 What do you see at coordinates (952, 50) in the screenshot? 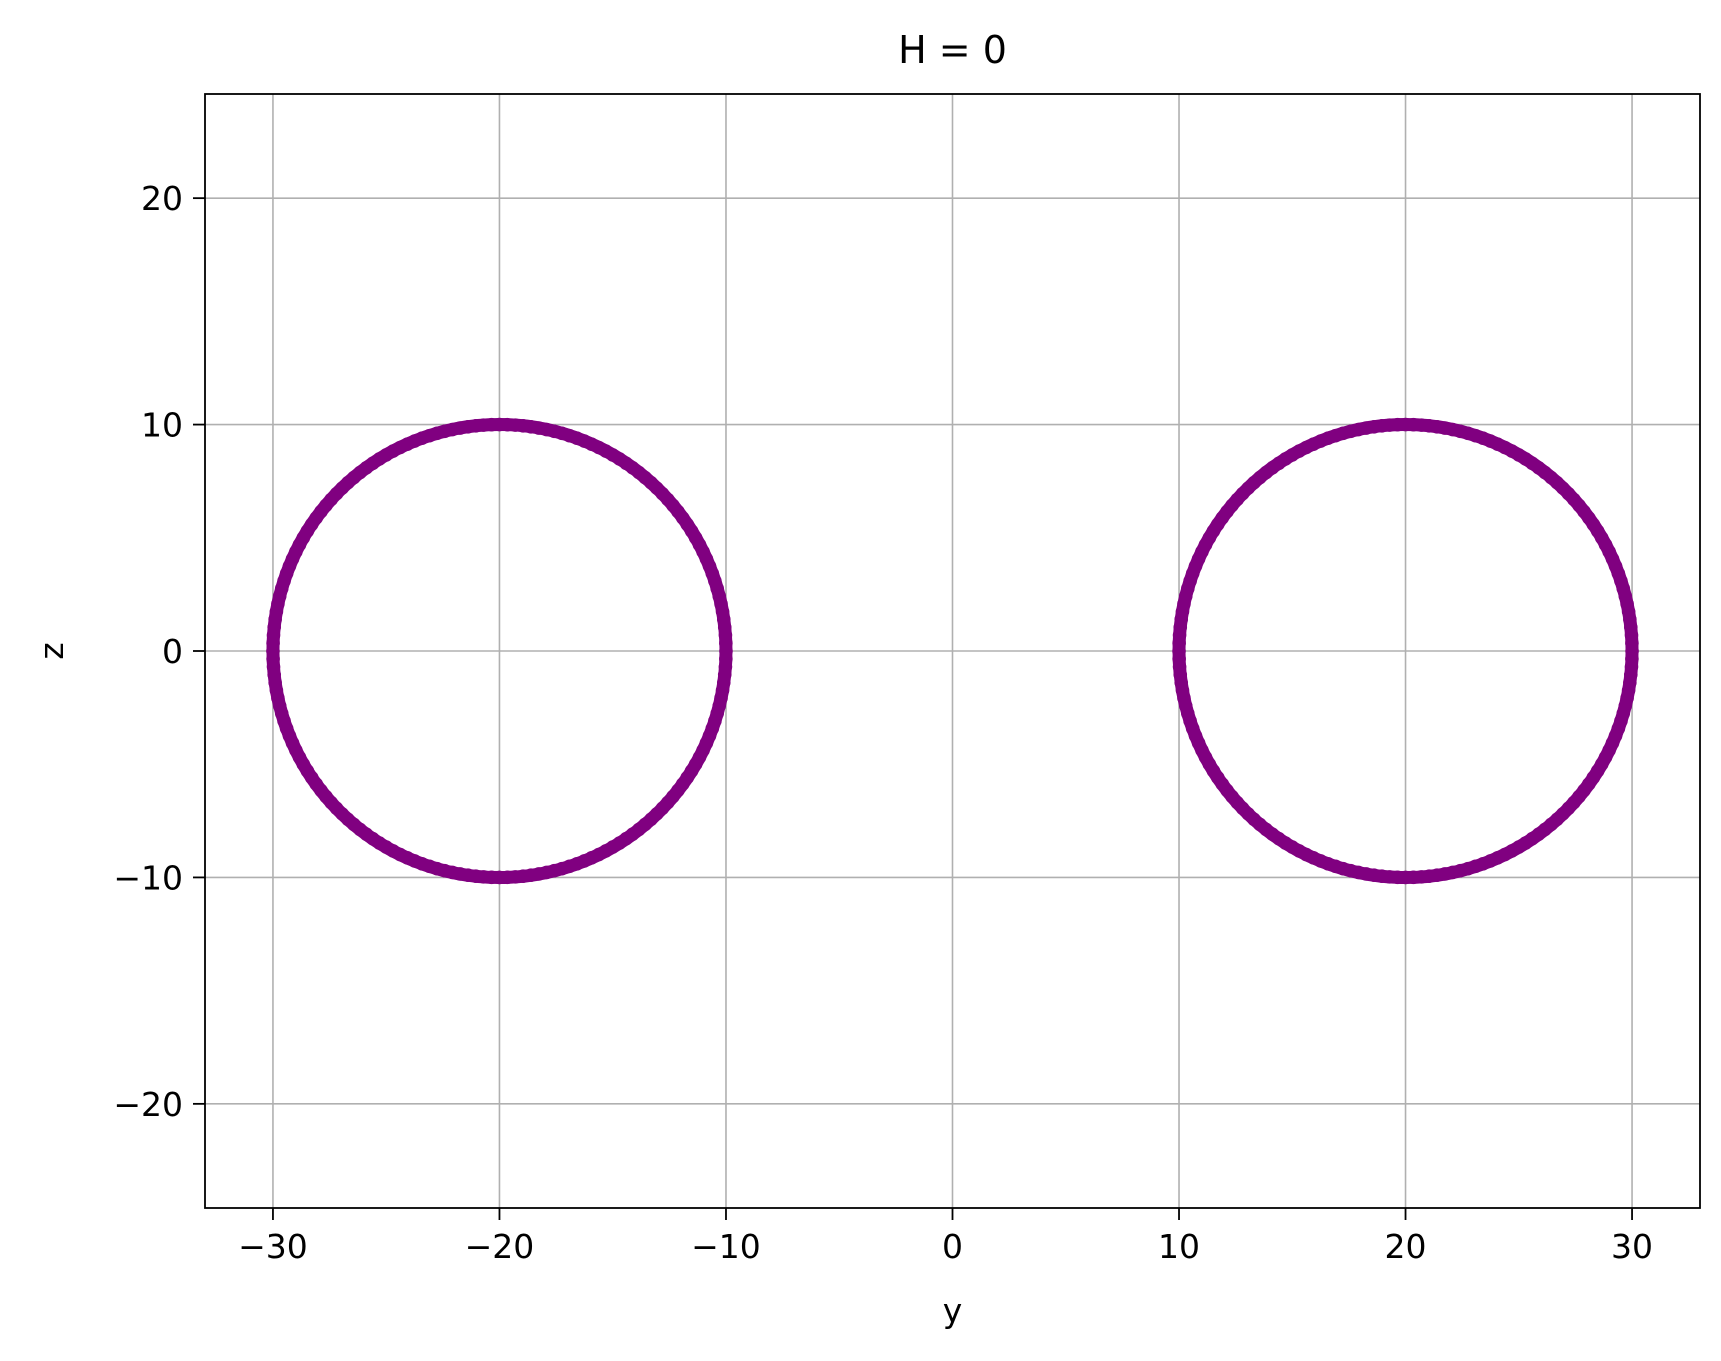
I see `chart-title: H = 0` at bounding box center [952, 50].